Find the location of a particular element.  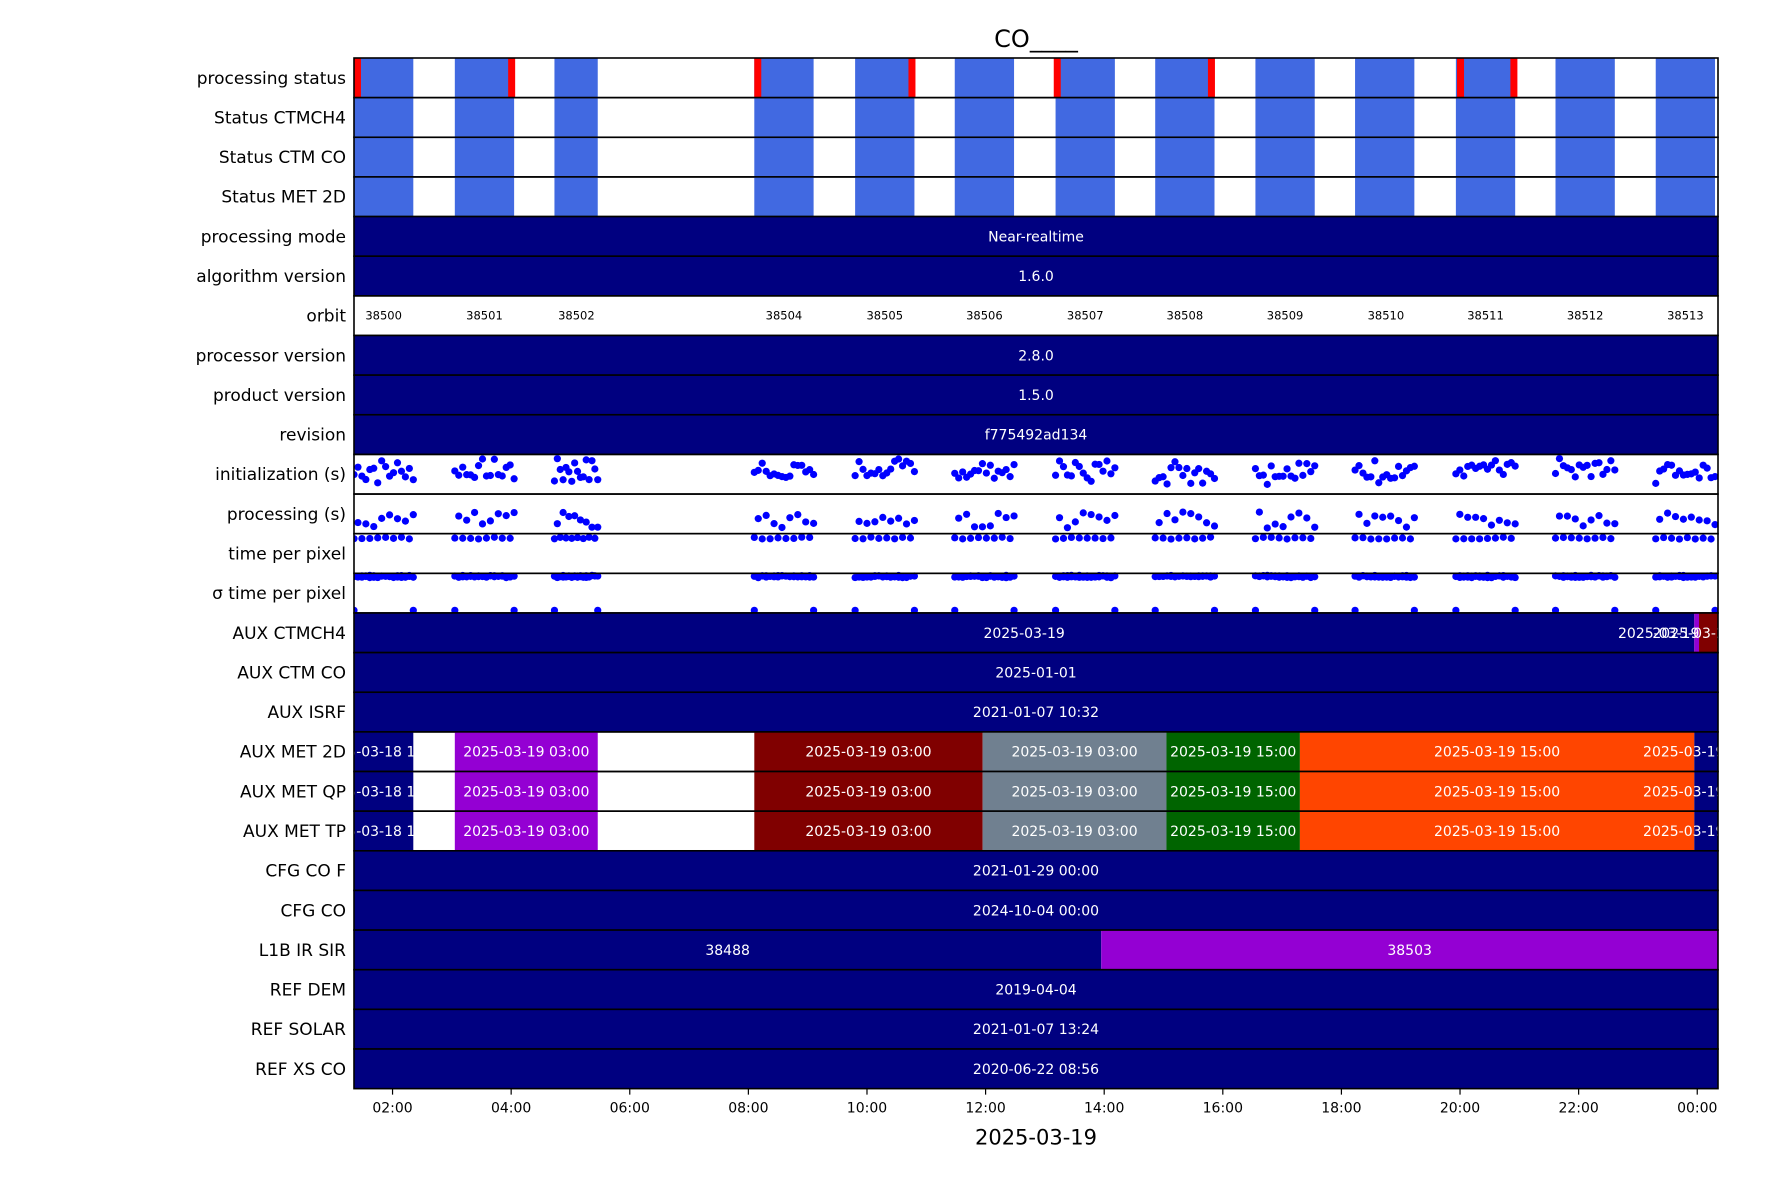

segment-label: 2025-03-19 15:00 is located at coordinates (1233, 832).